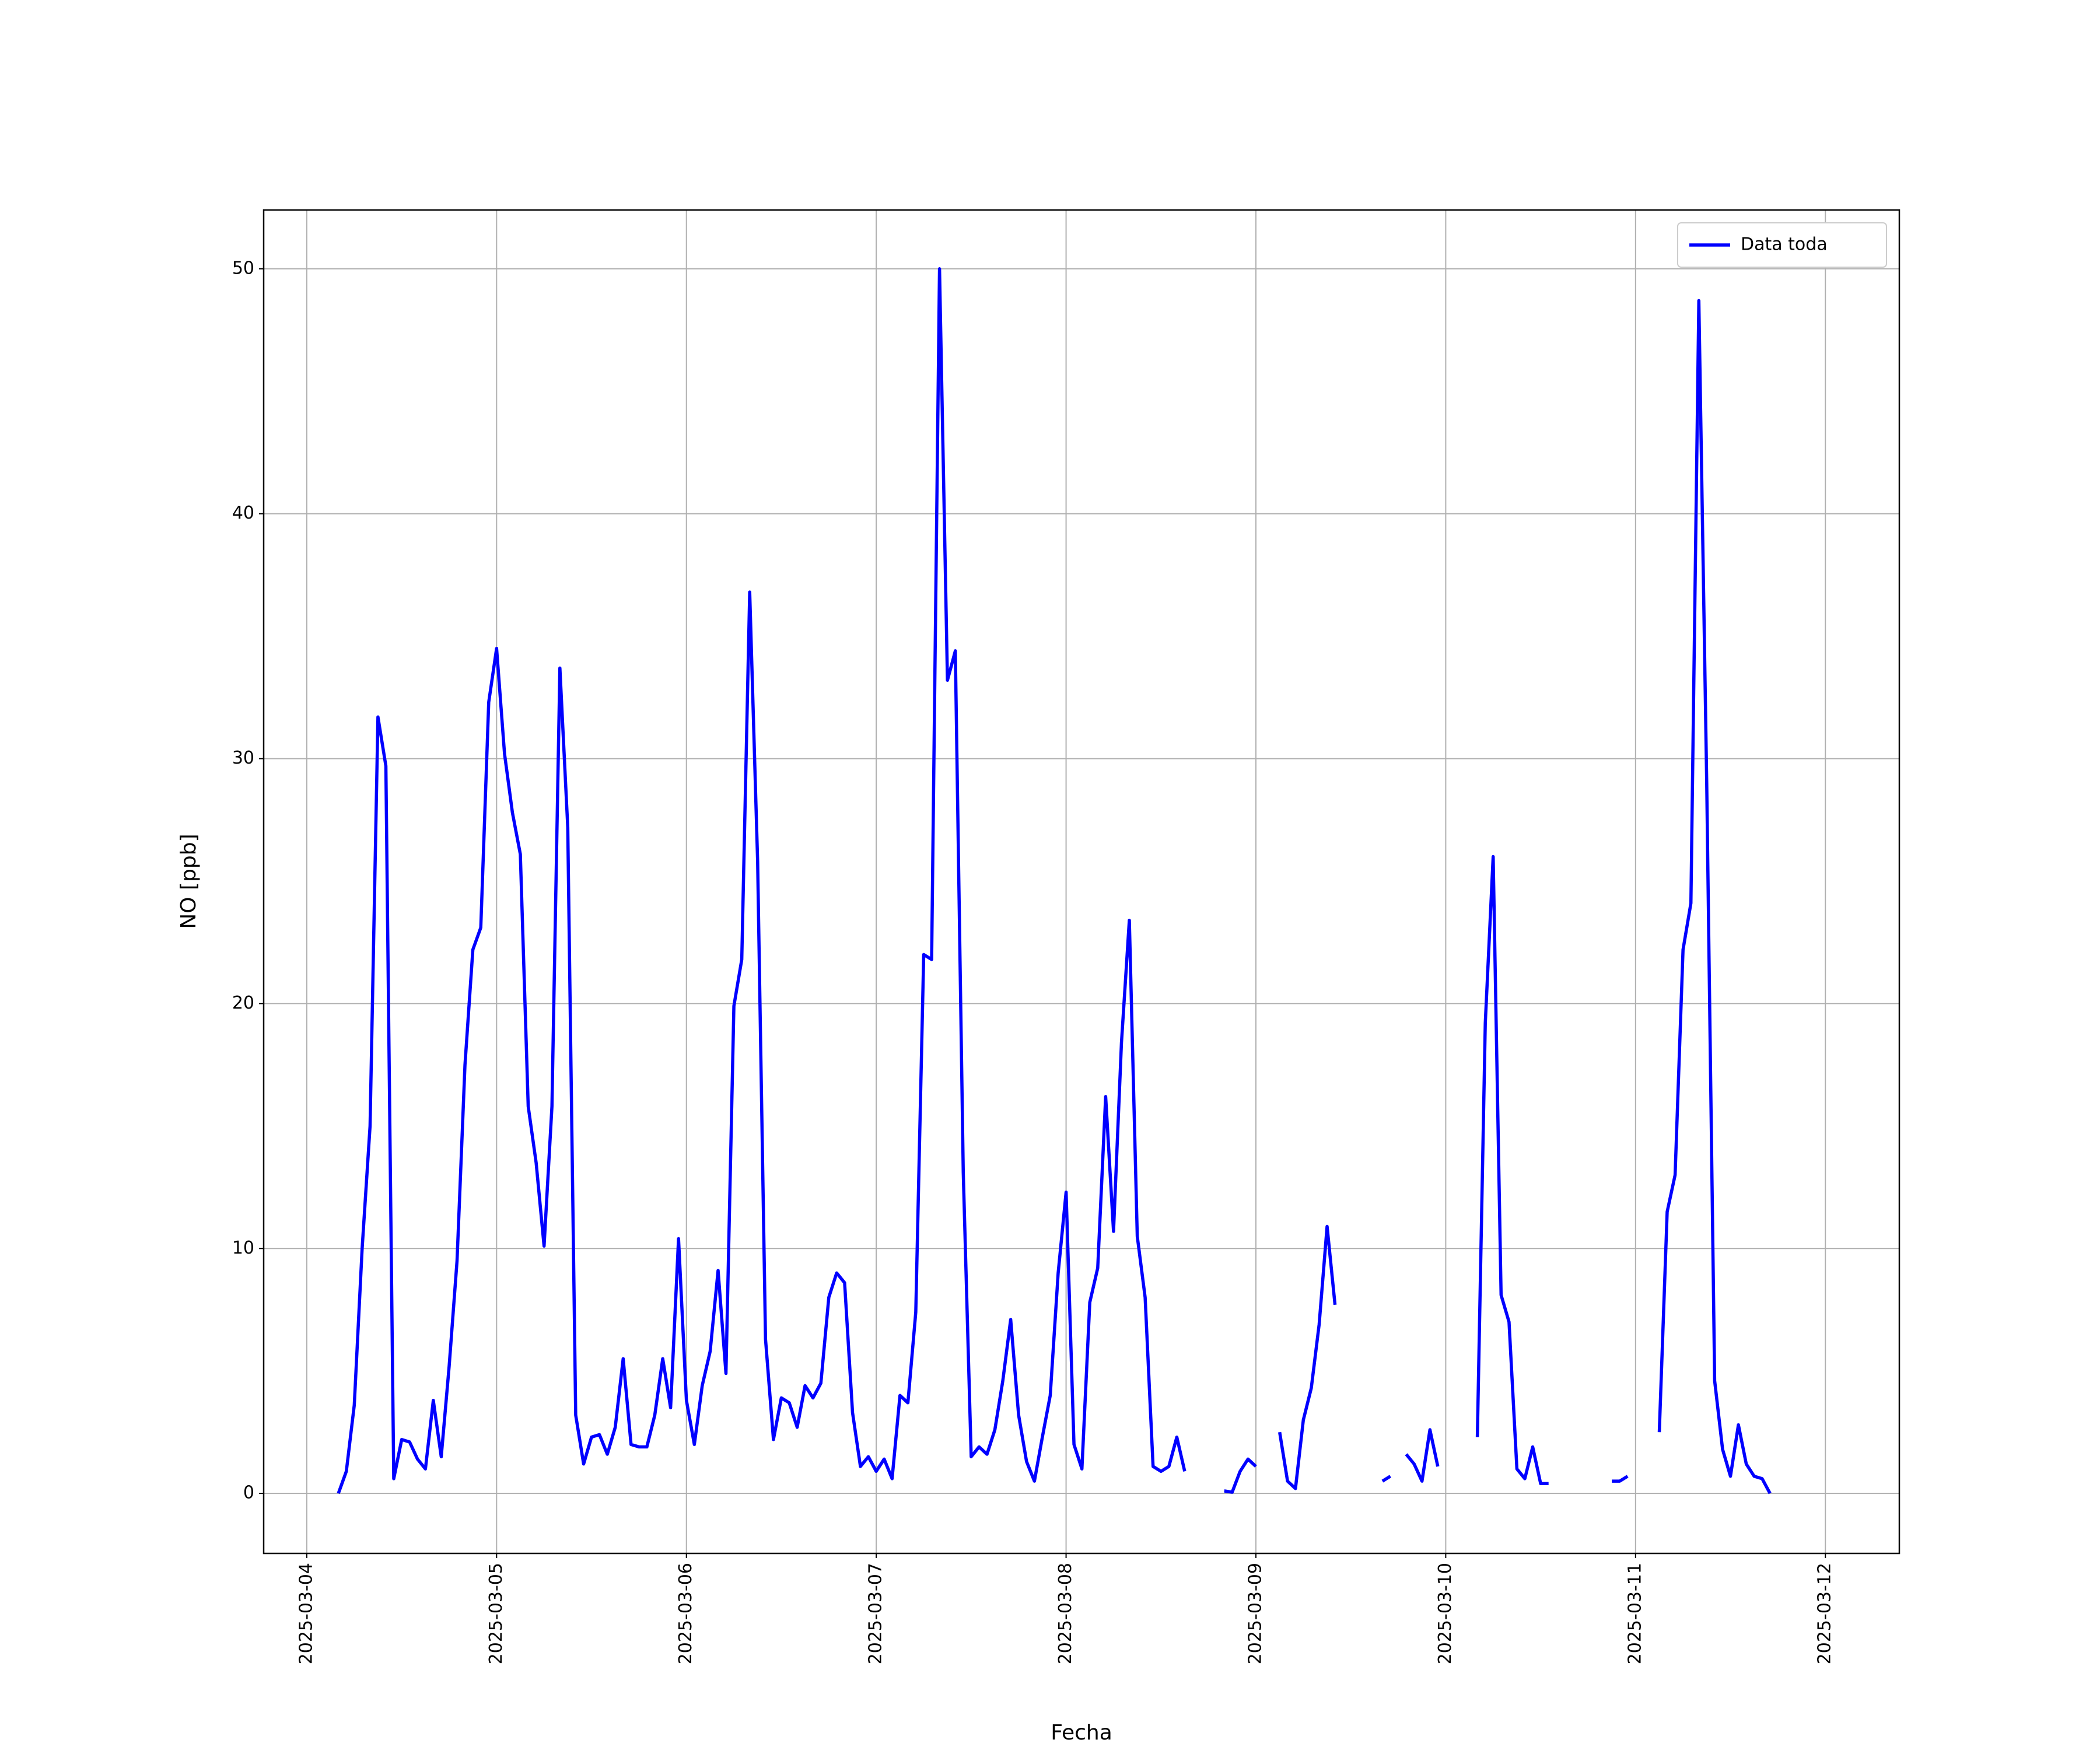  What do you see at coordinates (1081, 1733) in the screenshot?
I see `x-axis-label: Fecha` at bounding box center [1081, 1733].